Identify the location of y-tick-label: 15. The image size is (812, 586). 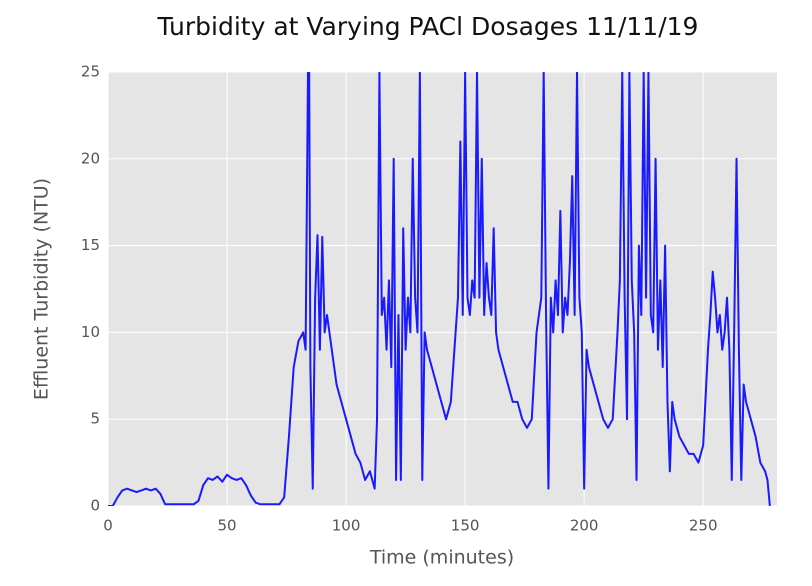
(90, 245).